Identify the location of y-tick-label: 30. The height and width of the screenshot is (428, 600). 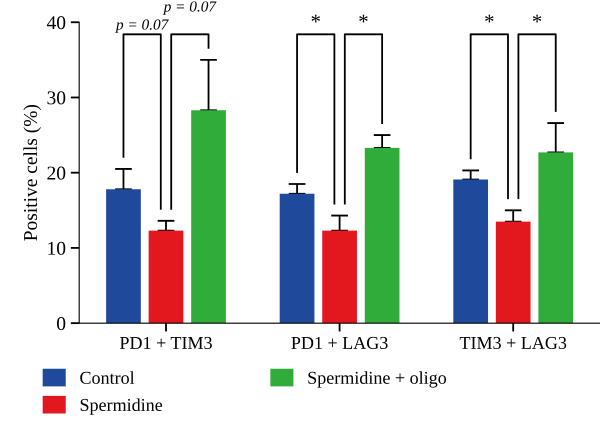
(56, 97).